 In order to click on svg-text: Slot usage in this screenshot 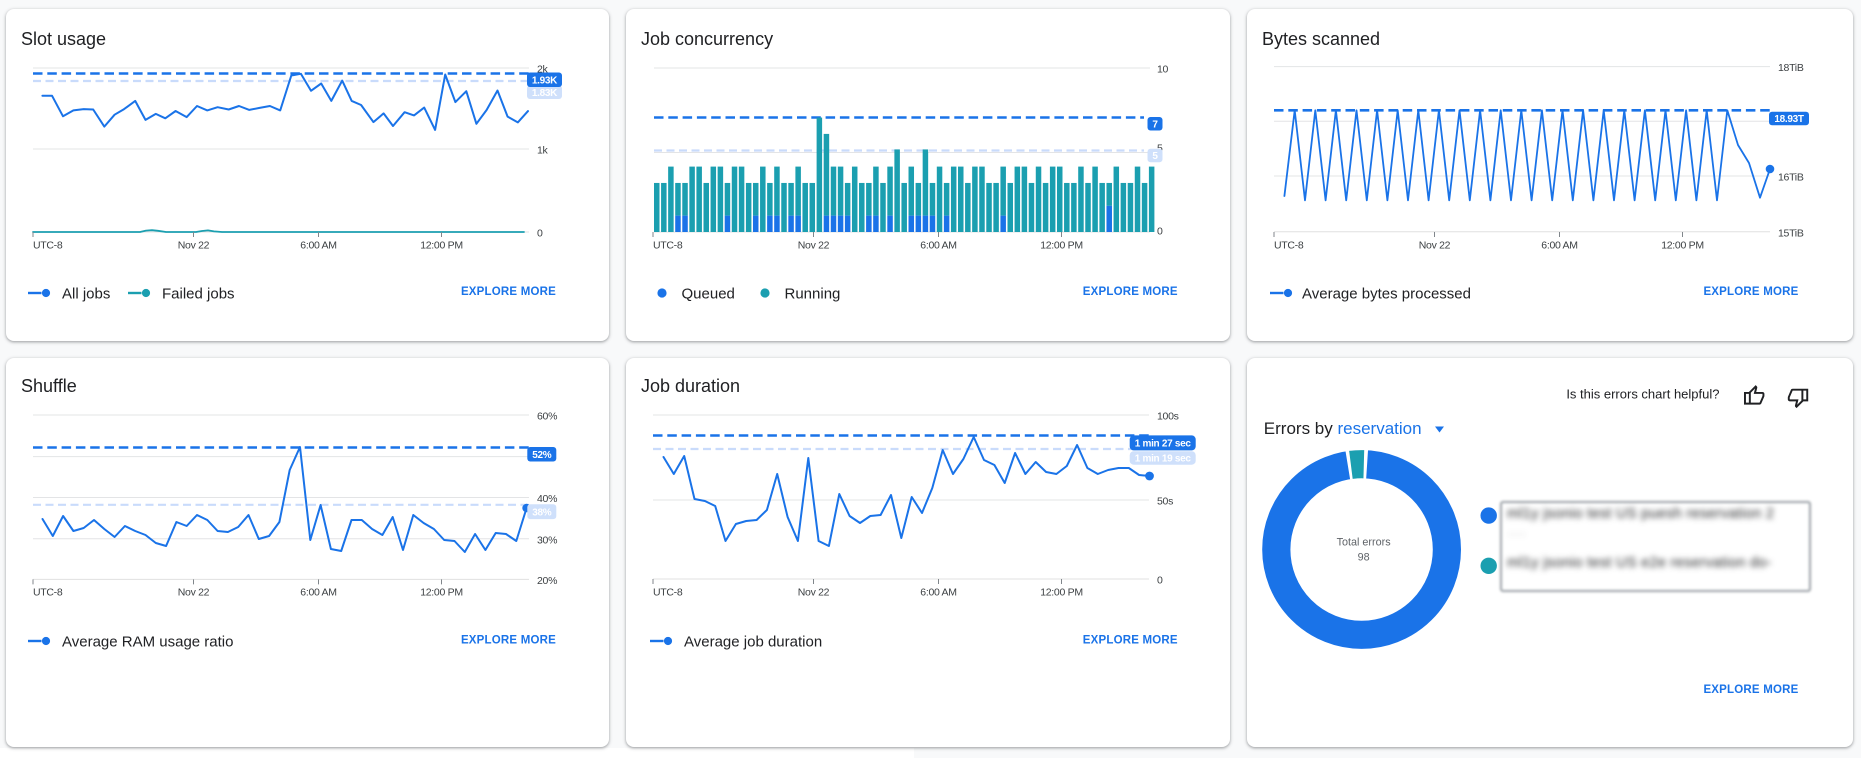, I will do `click(63, 39)`.